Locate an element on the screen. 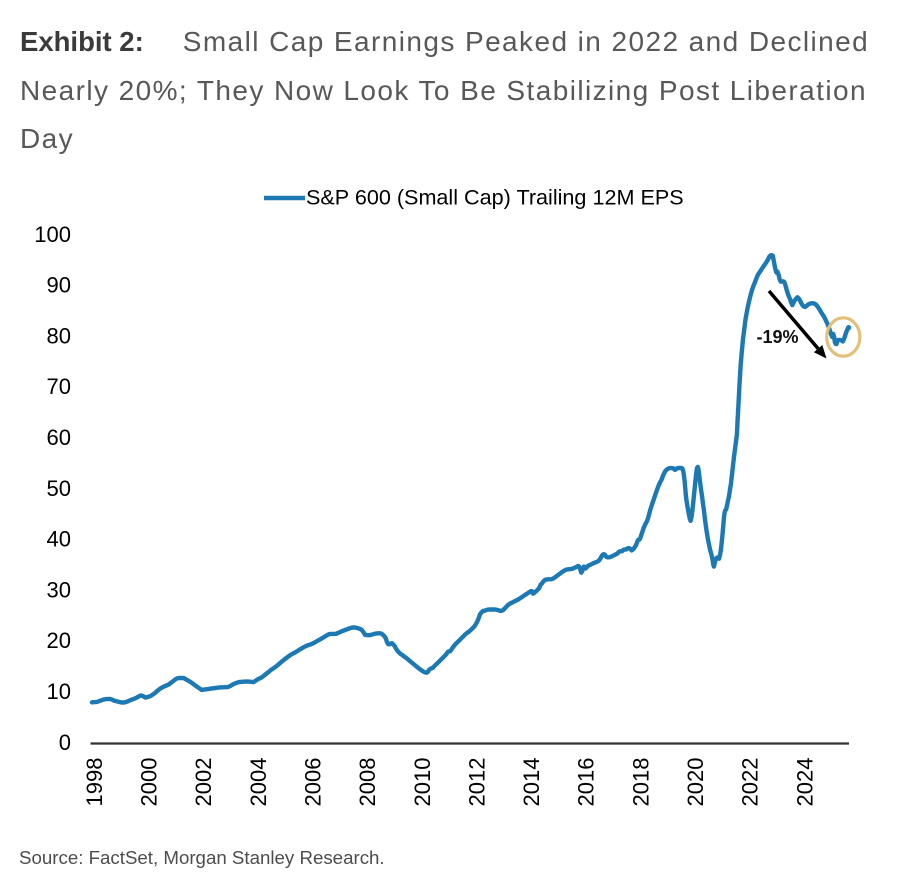  svg-text: 2006 is located at coordinates (312, 782).